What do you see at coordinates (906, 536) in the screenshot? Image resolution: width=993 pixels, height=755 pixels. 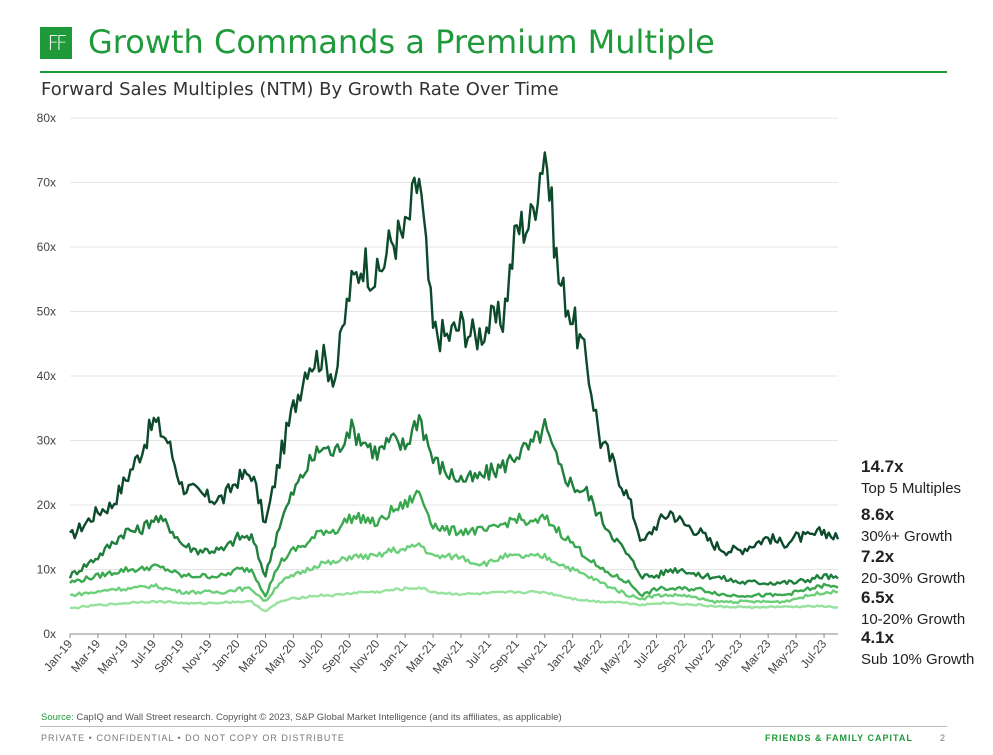 I see `series-name-label: 30%+ Growth` at bounding box center [906, 536].